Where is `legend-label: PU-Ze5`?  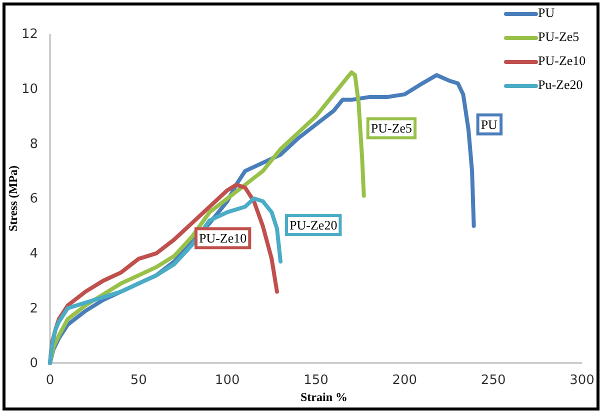
legend-label: PU-Ze5 is located at coordinates (559, 36).